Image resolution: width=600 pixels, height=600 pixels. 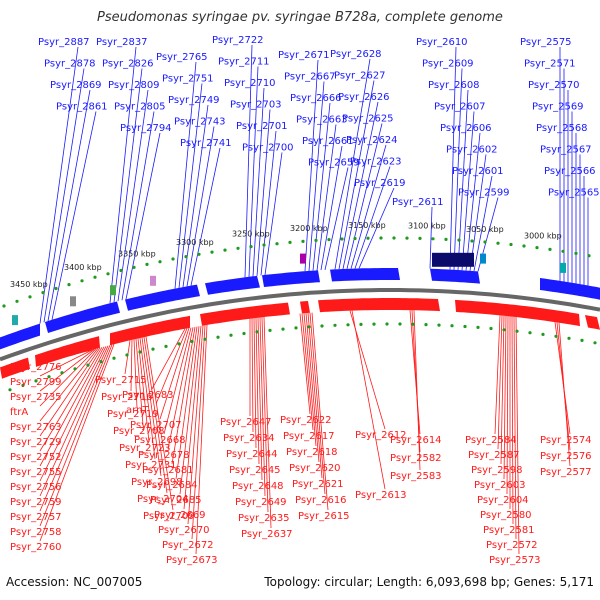 What do you see at coordinates (252, 454) in the screenshot?
I see `gene-label: Psyr_2644` at bounding box center [252, 454].